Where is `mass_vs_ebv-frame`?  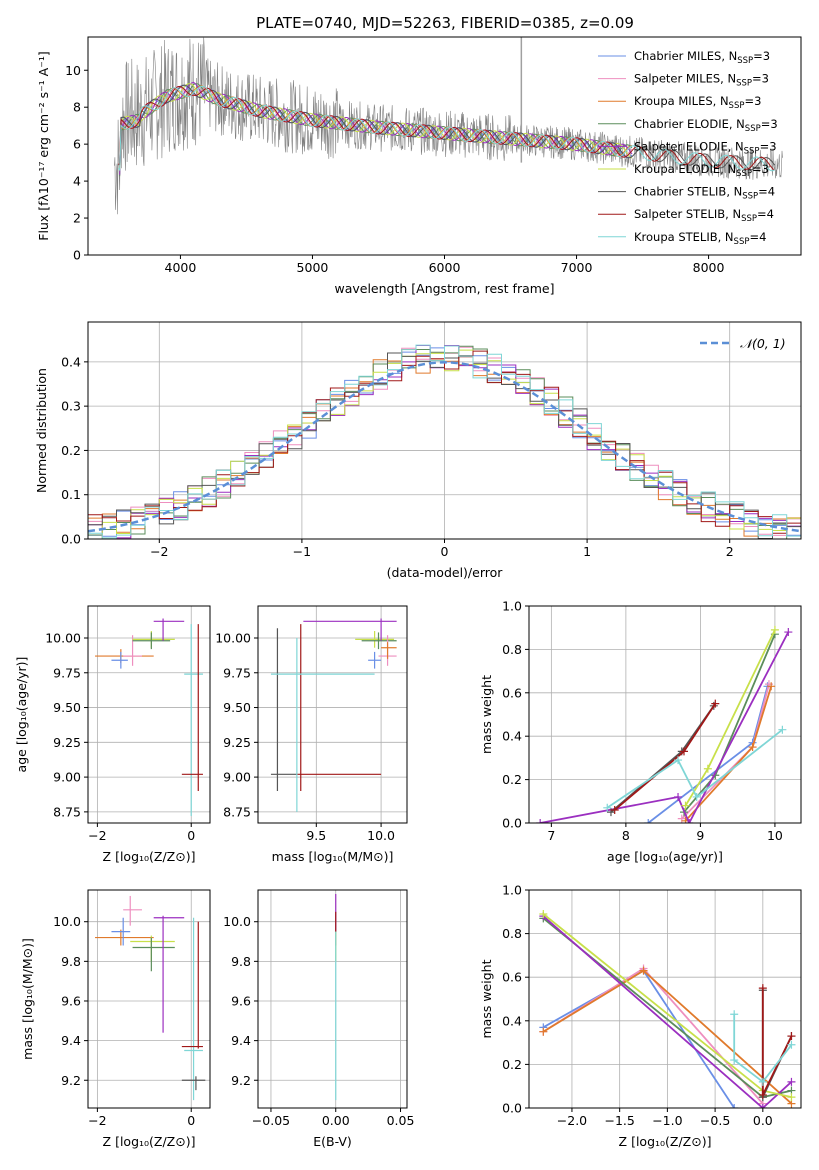 mass_vs_ebv-frame is located at coordinates (332, 999).